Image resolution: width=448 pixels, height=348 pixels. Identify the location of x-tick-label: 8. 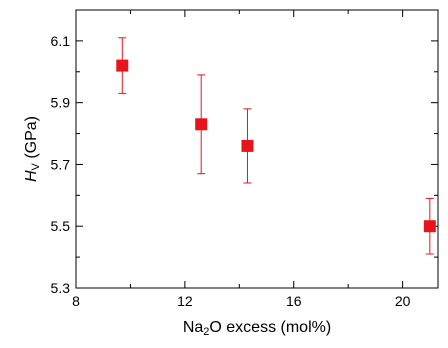
(76, 301).